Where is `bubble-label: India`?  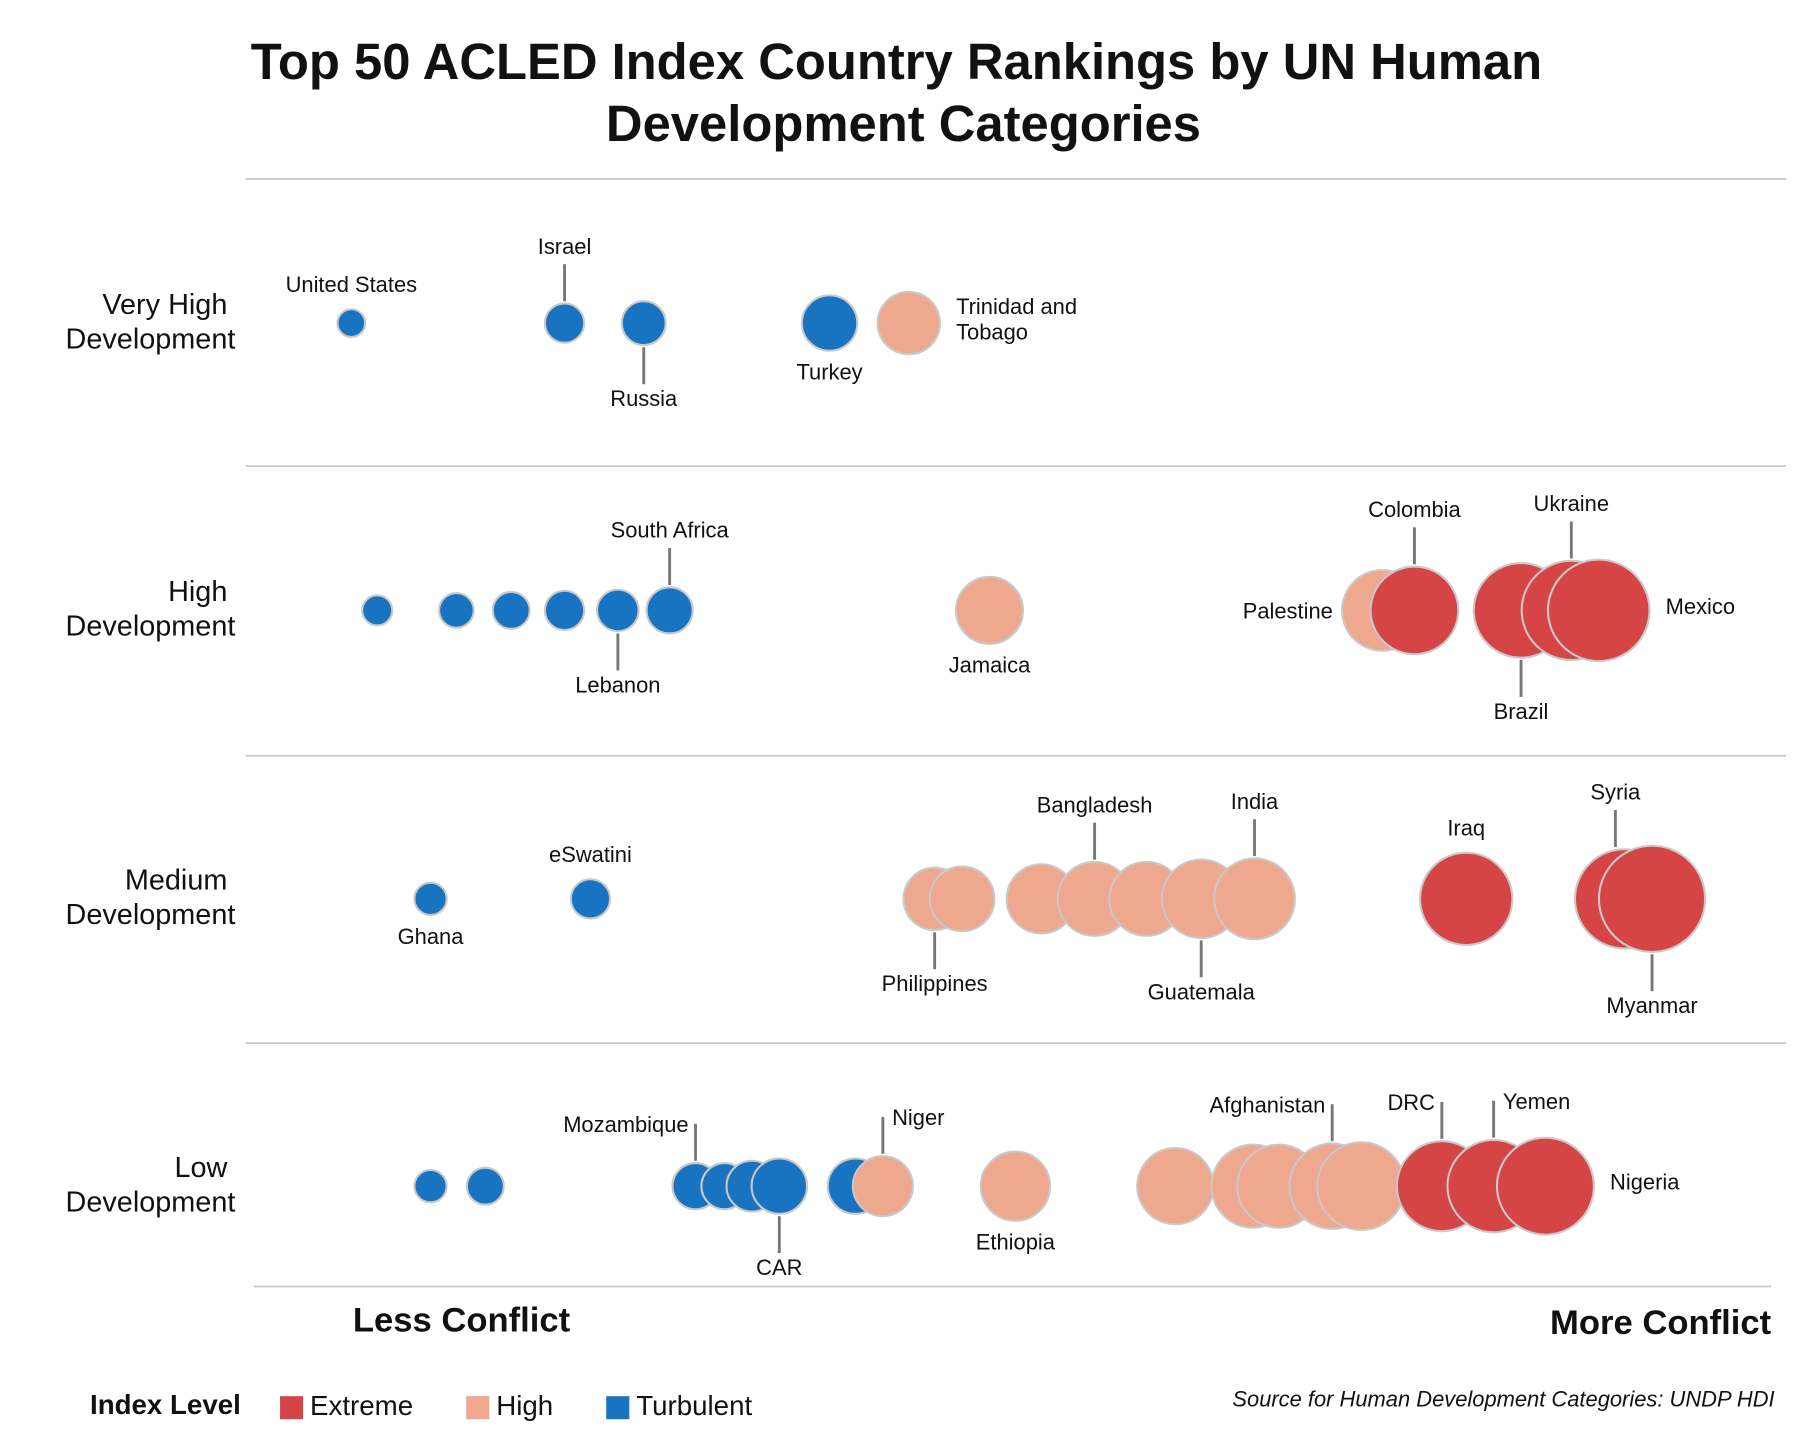
bubble-label: India is located at coordinates (1255, 801).